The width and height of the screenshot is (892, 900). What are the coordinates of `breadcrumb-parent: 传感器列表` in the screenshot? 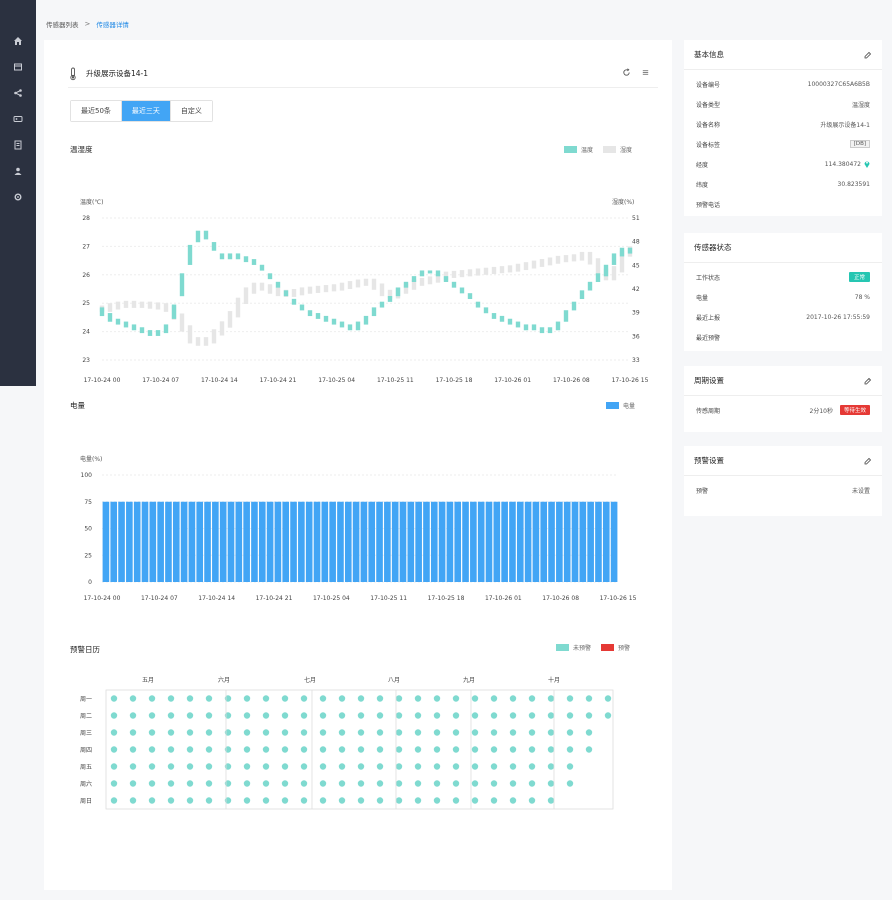 It's located at (62, 25).